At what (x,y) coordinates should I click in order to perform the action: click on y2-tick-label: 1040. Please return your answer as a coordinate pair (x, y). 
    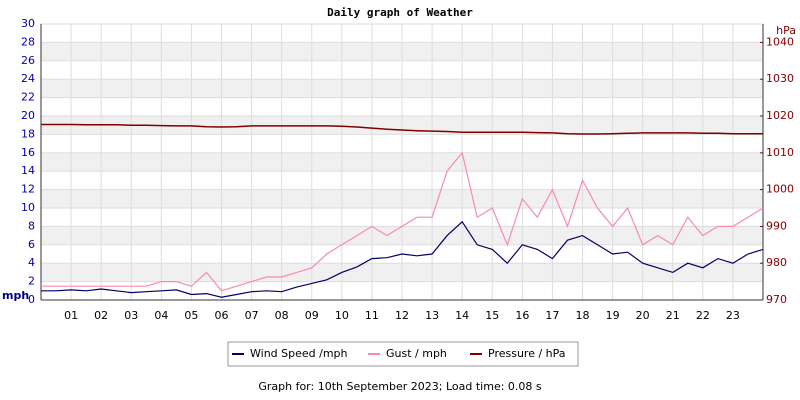
    Looking at the image, I should click on (780, 41).